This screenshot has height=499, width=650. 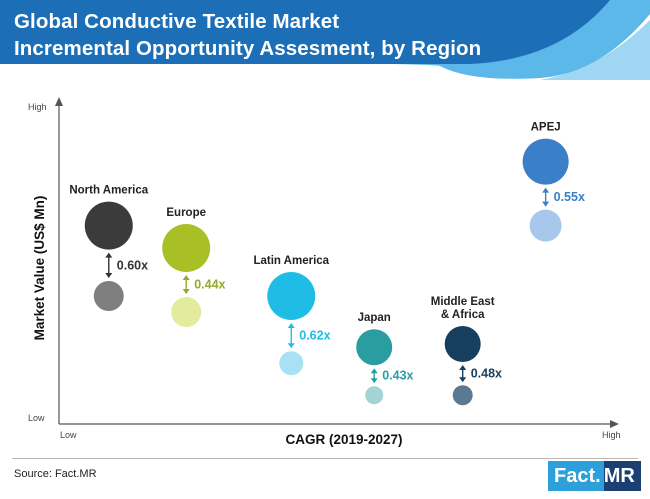 I want to click on multiplier-label-japan: 0.43x, so click(x=397, y=376).